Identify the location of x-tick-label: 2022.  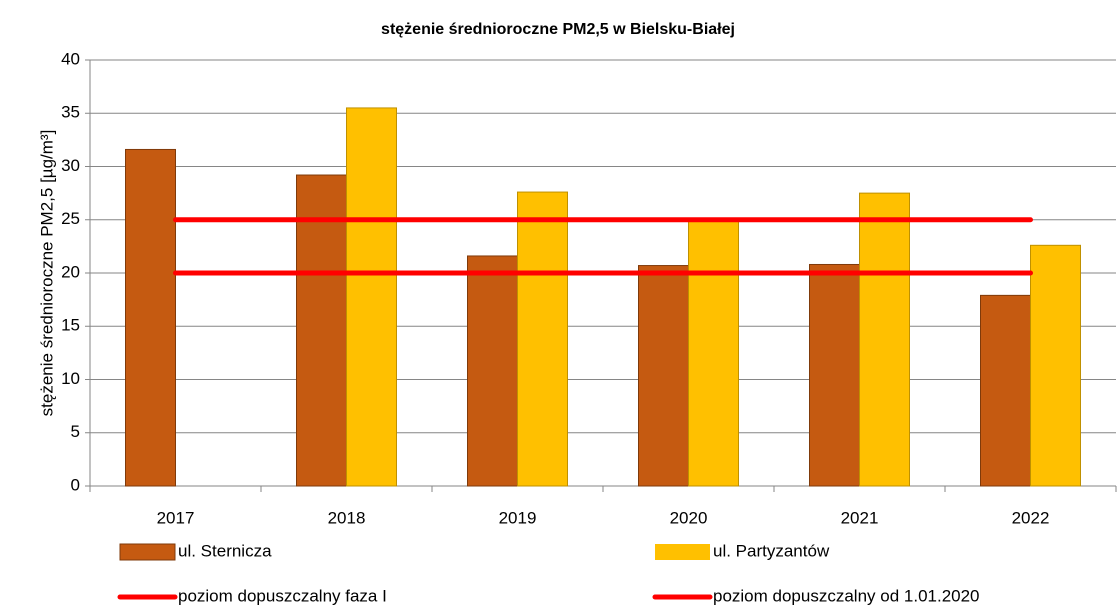
(1031, 517).